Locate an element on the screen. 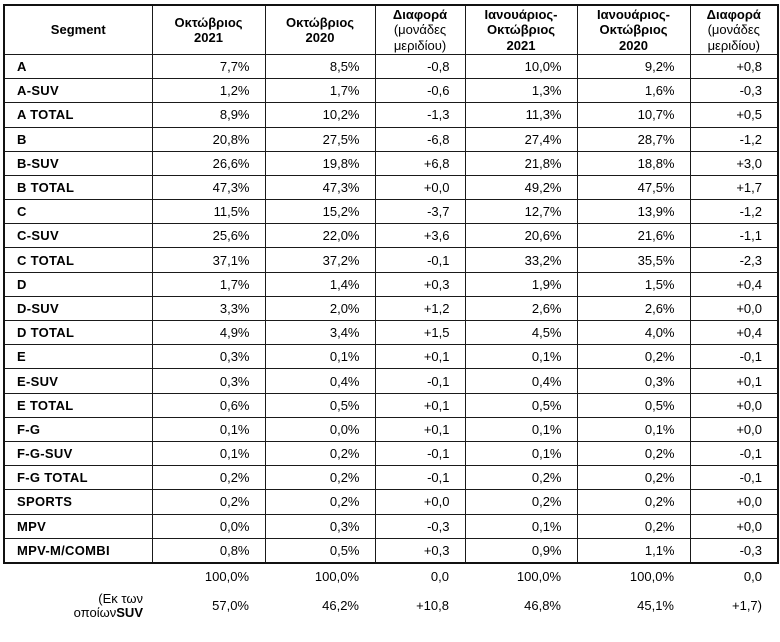 This screenshot has height=642, width=780. header-cell-jan-october-2020: Ιανουάριος- Οκτώβριος 2020 is located at coordinates (633, 29).